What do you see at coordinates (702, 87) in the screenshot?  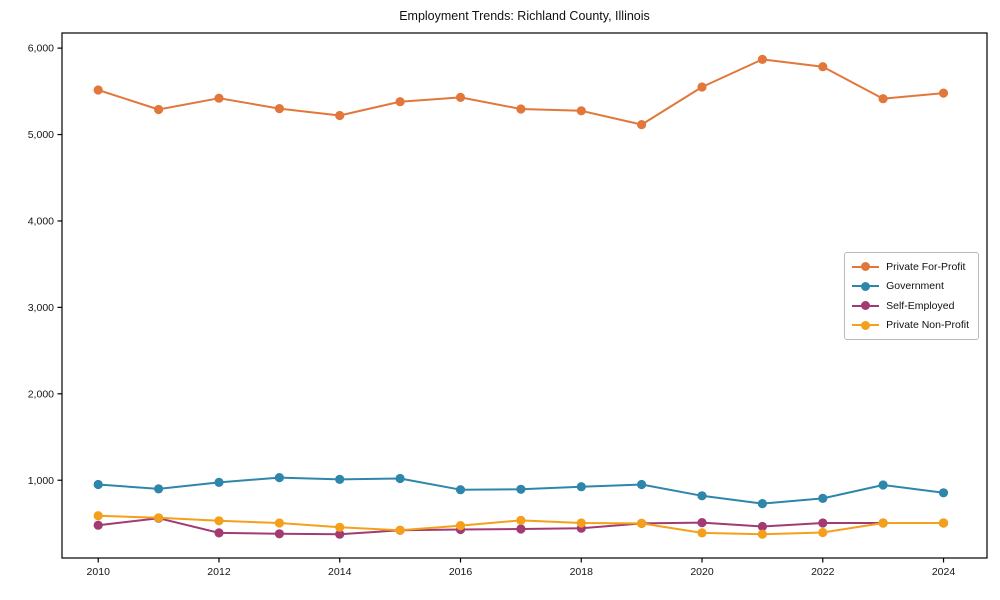 I see `point-private-for-profit-2020` at bounding box center [702, 87].